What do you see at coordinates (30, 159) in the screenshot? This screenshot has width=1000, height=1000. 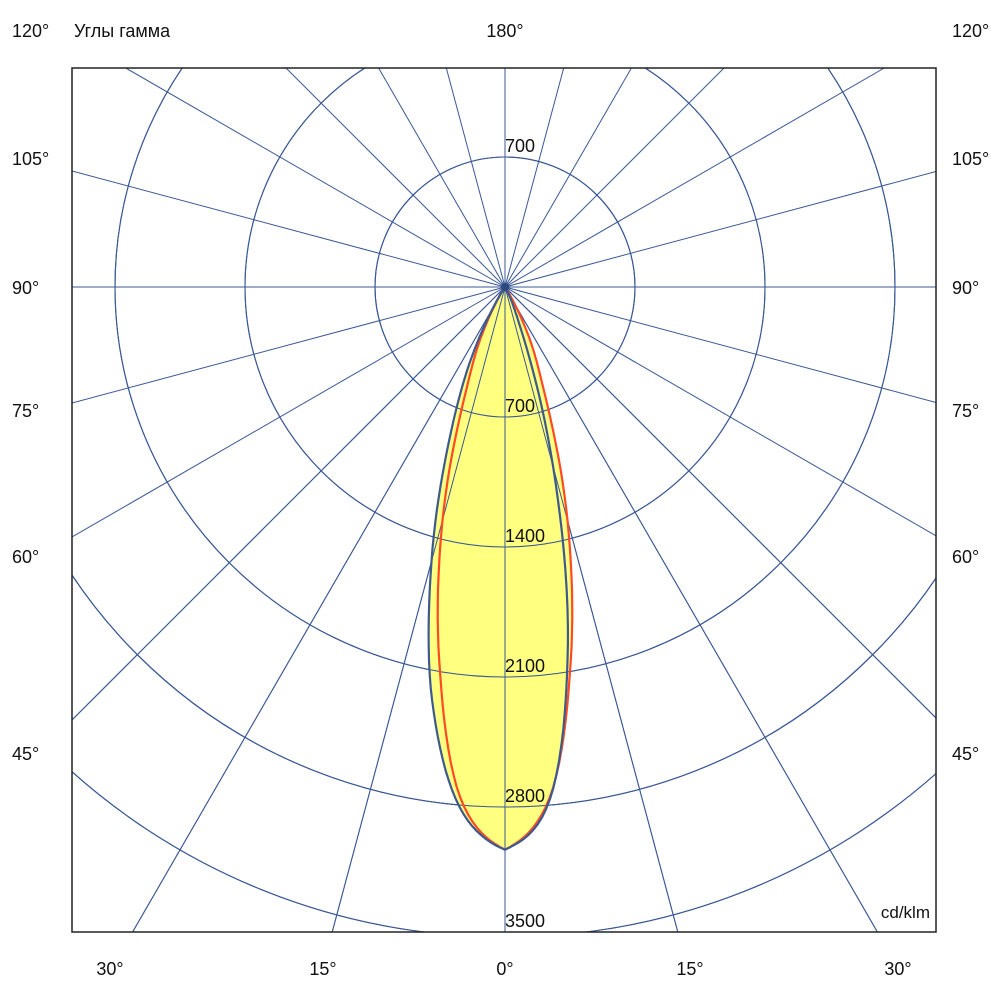 I see `left-angle-label: 105°` at bounding box center [30, 159].